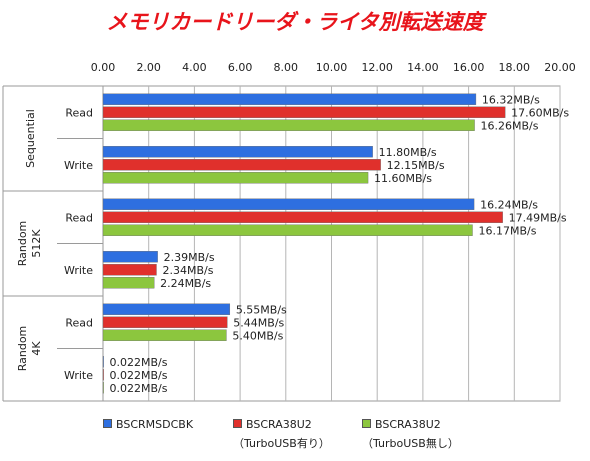  Describe the element at coordinates (281, 443) in the screenshot. I see `legend-sublabel: （TurboUSB有り）` at that location.